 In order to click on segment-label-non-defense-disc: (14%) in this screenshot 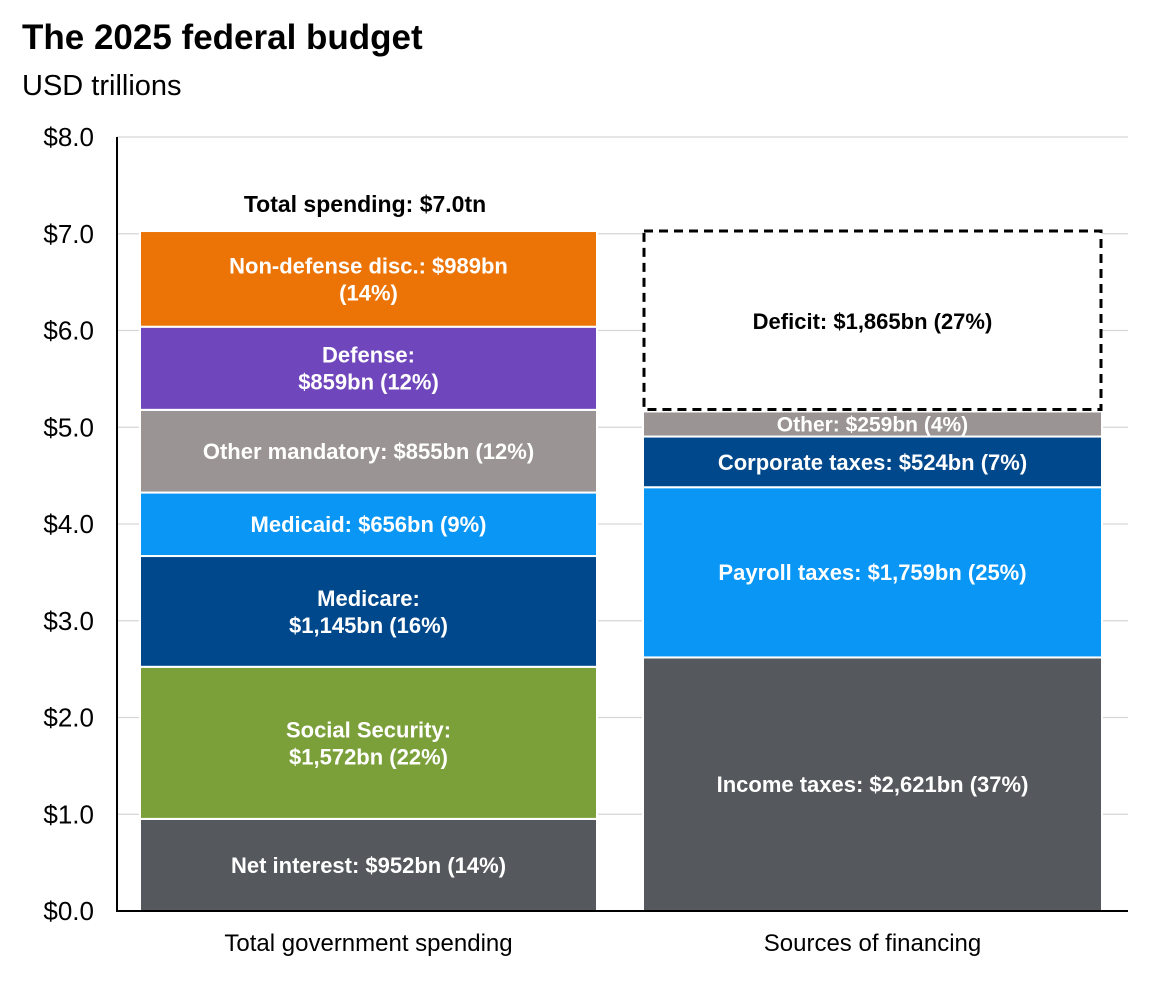, I will do `click(368, 292)`.